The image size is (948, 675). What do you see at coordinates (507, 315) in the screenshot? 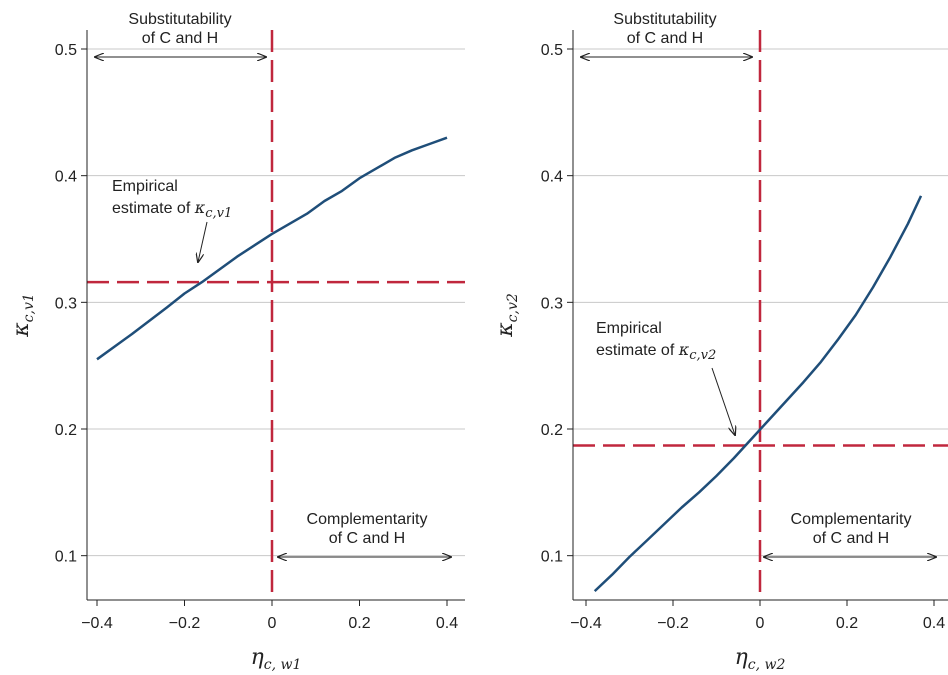
I see `y-axis-title: κc,v2` at bounding box center [507, 315].